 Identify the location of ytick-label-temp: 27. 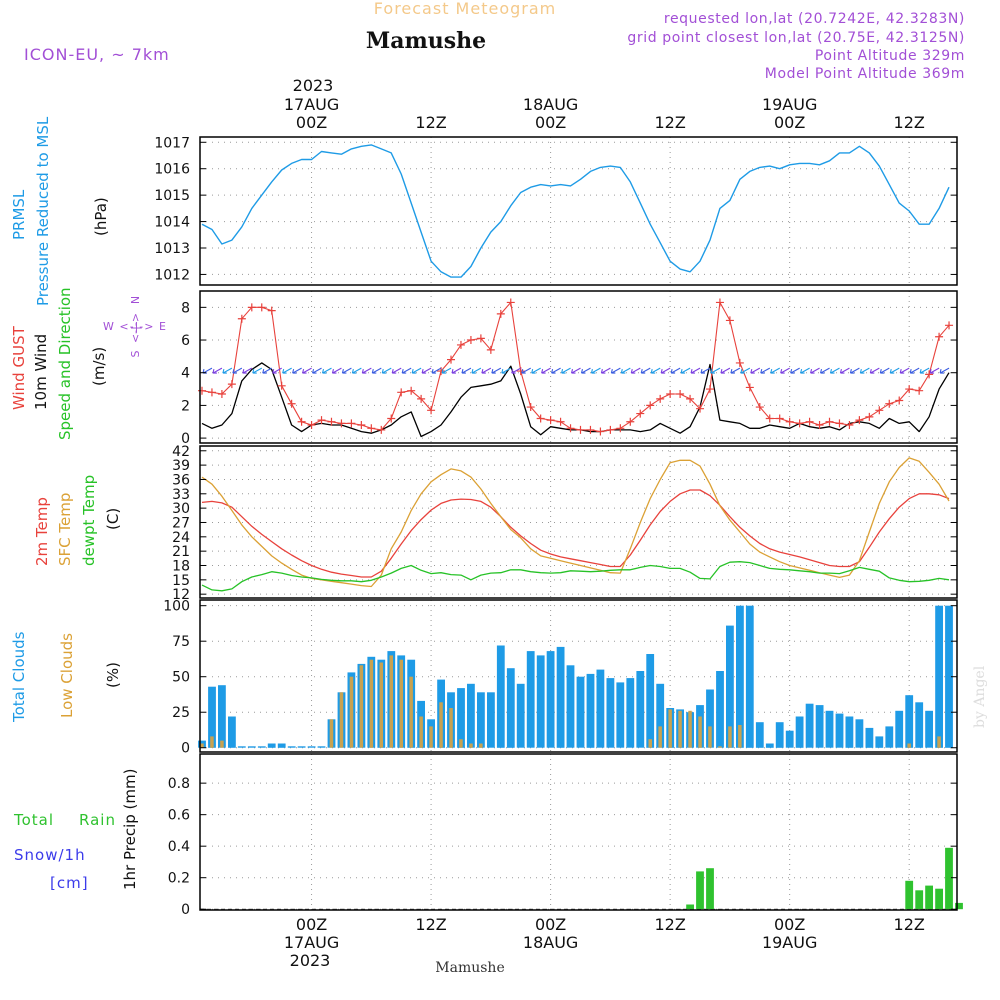
(181, 523).